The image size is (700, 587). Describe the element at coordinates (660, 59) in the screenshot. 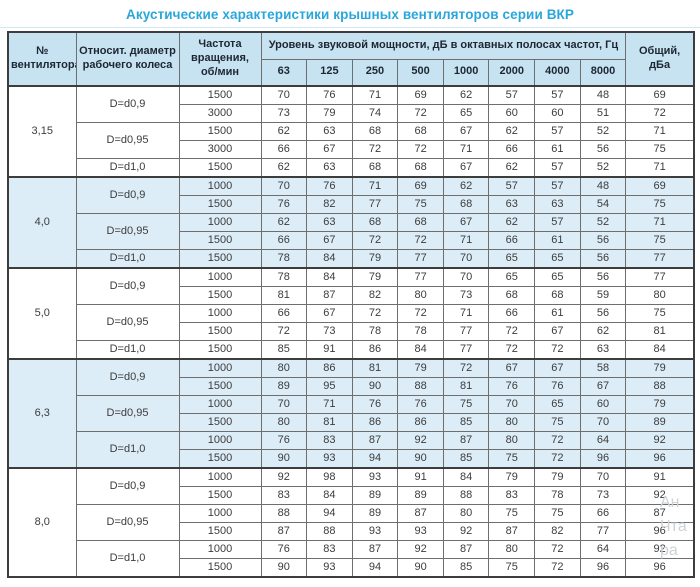

I see `col-header-total-dba: Общий, дБа` at that location.